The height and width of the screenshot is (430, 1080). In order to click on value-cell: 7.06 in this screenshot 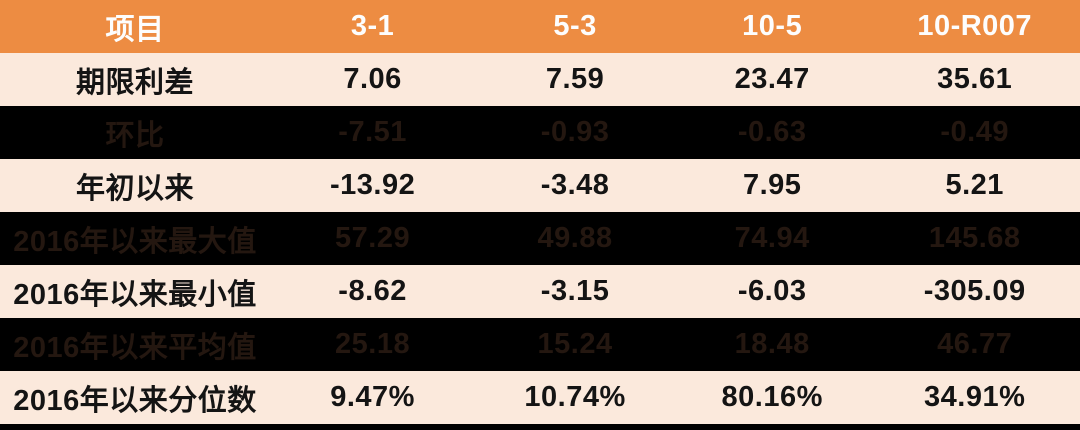, I will do `click(372, 79)`.